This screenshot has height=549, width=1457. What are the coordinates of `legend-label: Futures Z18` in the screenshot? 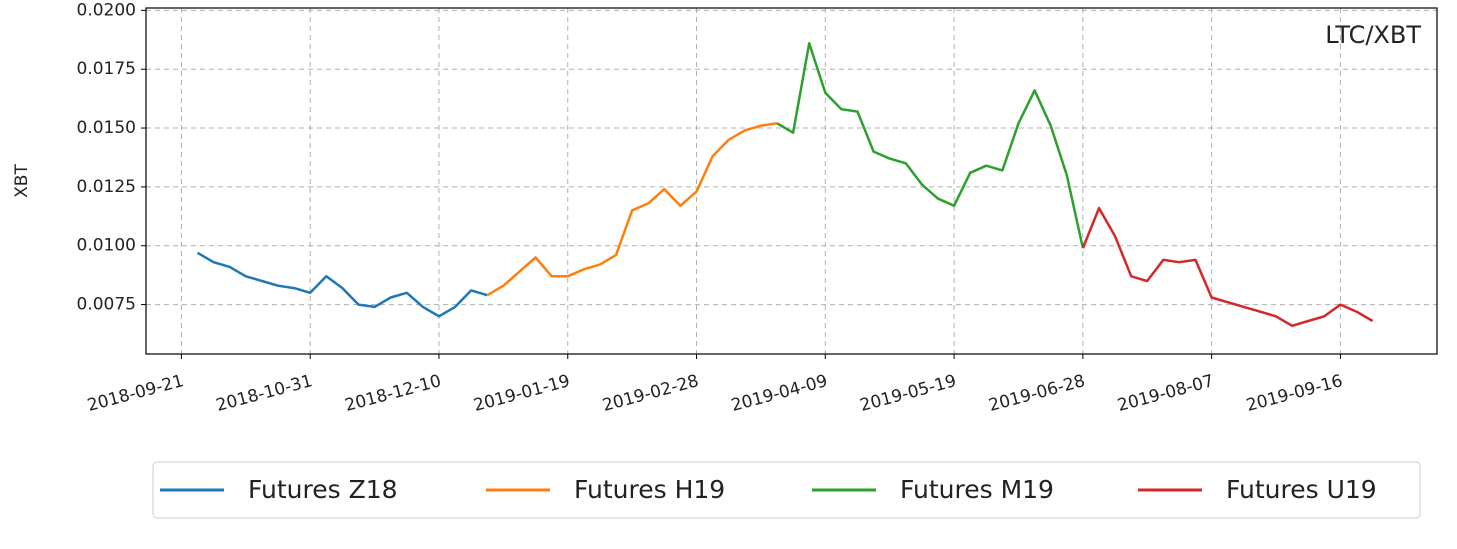 It's located at (323, 489).